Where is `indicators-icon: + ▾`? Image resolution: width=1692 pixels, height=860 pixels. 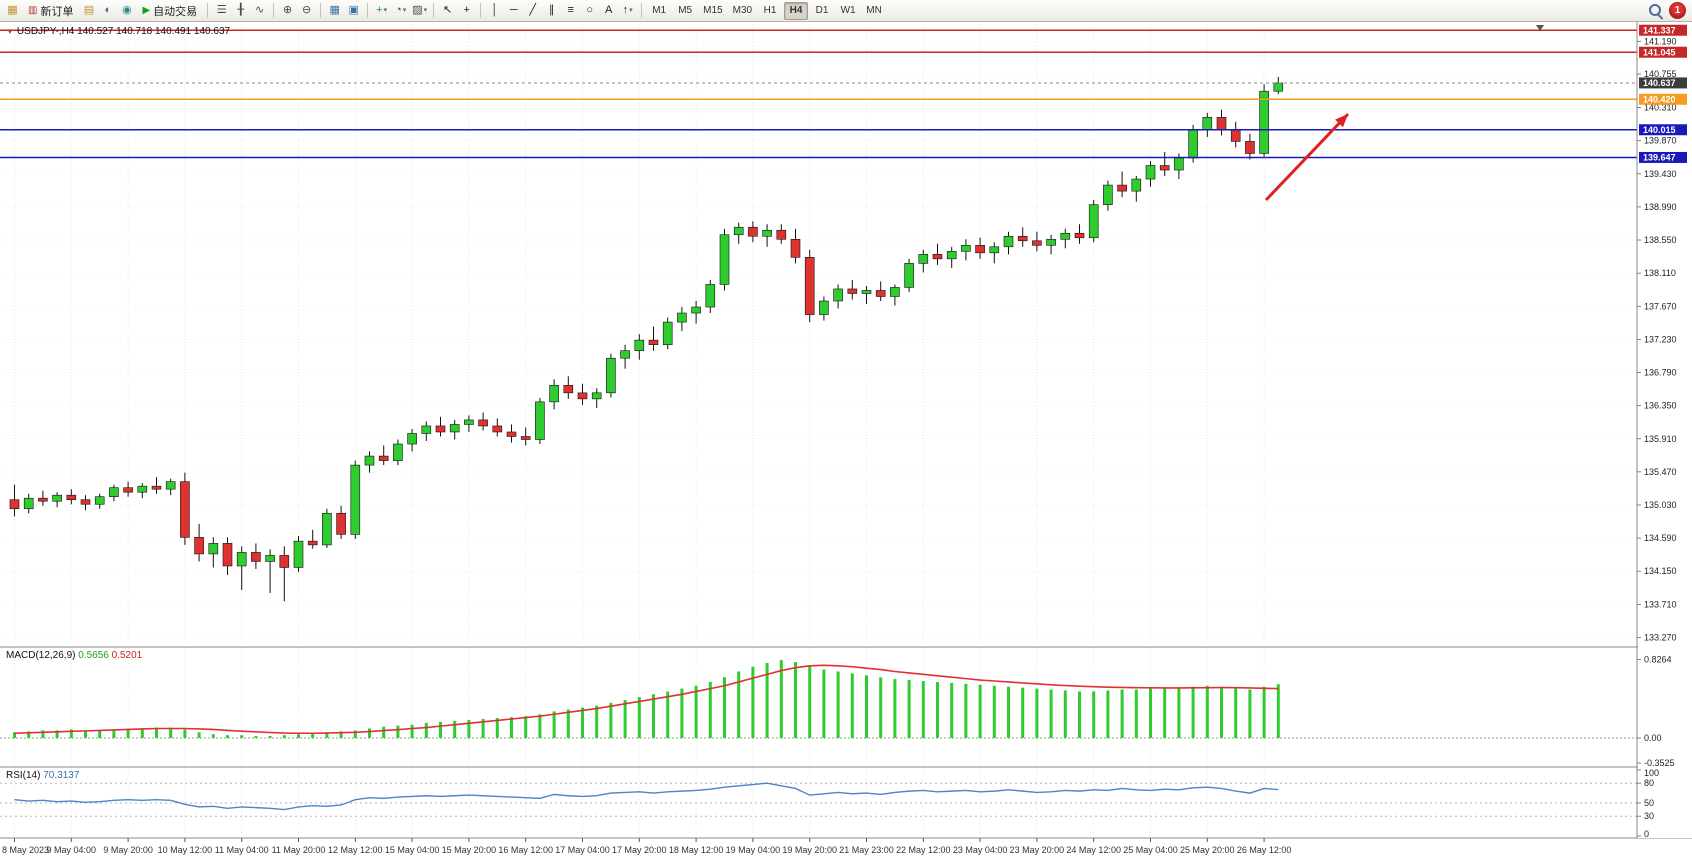 indicators-icon: + ▾ is located at coordinates (382, 10).